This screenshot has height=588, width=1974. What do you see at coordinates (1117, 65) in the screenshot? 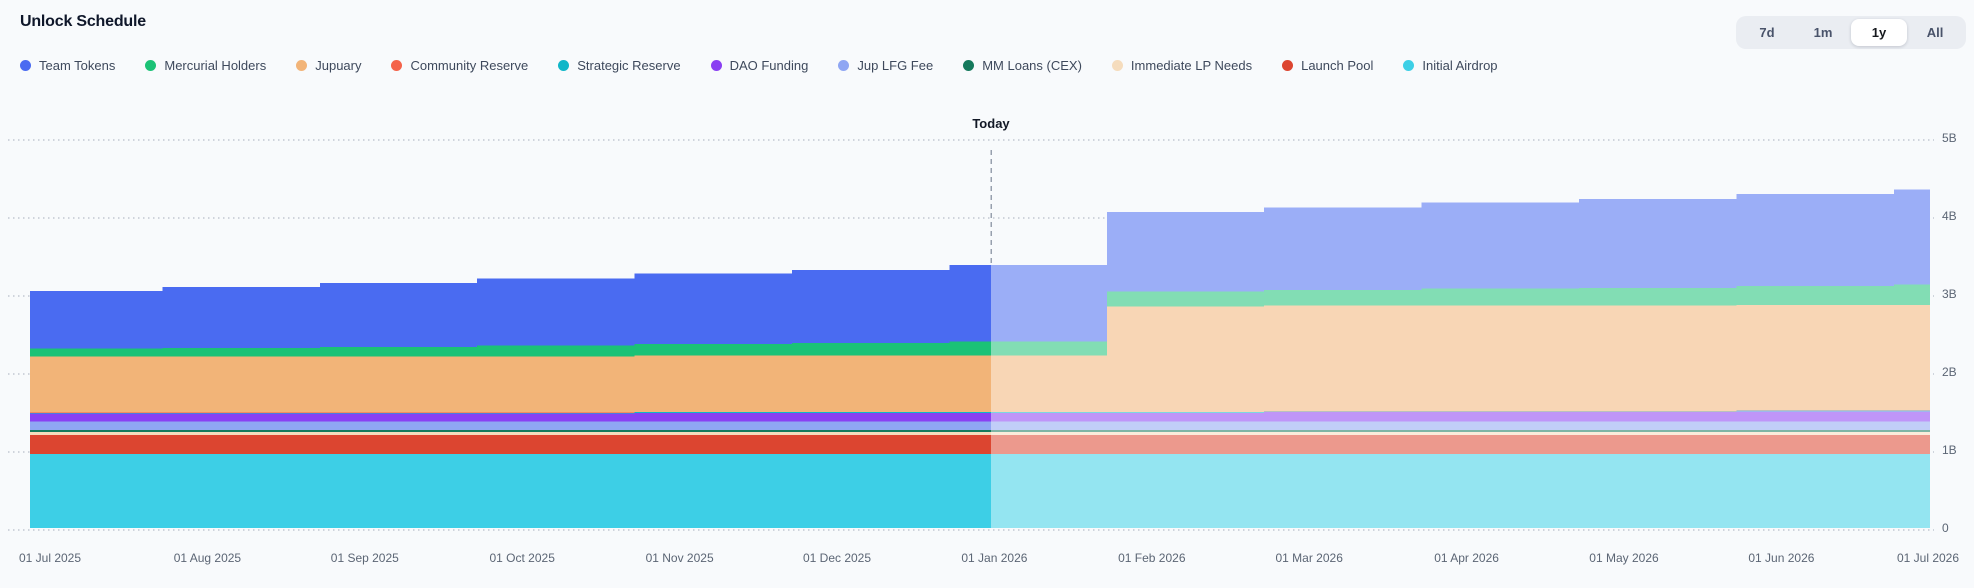
I see `legend-dot-immediate-lp-needs` at bounding box center [1117, 65].